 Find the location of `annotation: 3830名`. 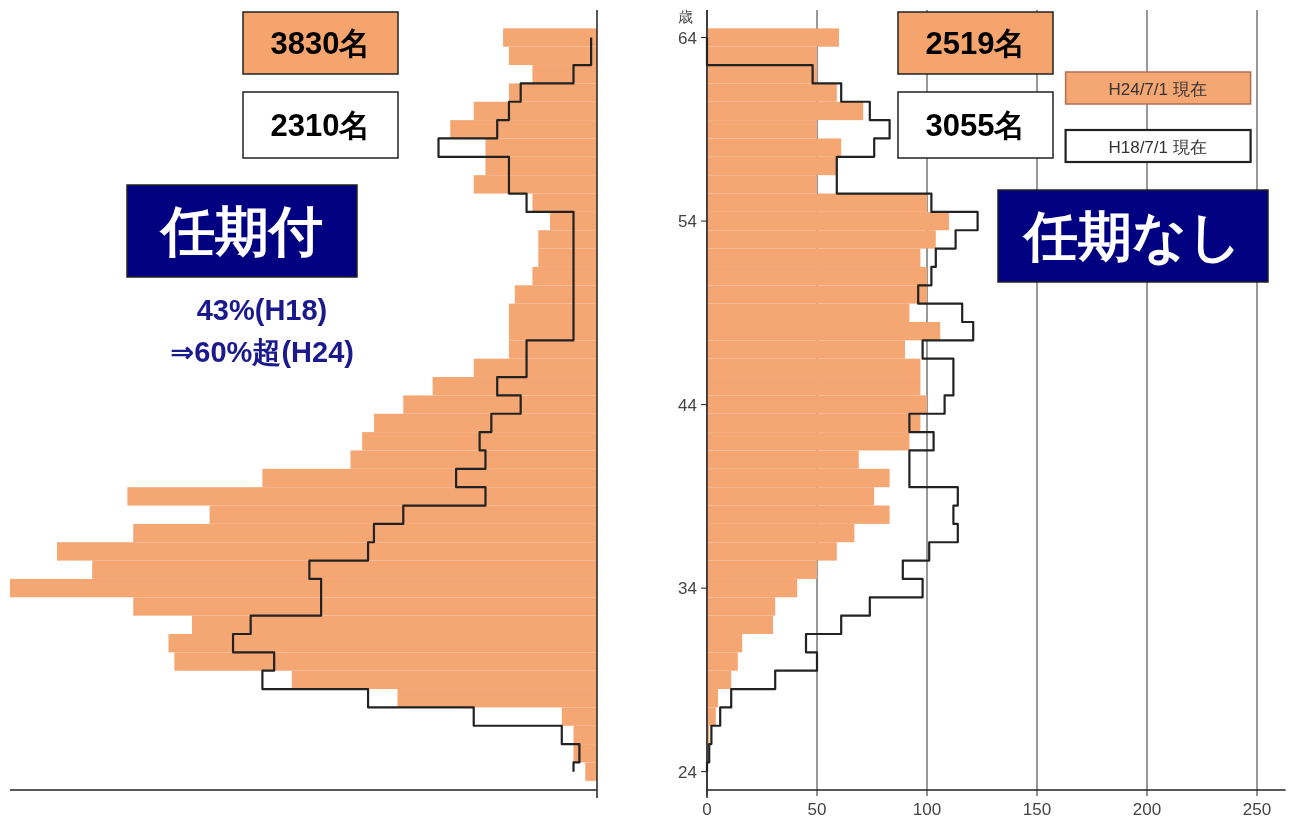

annotation: 3830名 is located at coordinates (320, 44).